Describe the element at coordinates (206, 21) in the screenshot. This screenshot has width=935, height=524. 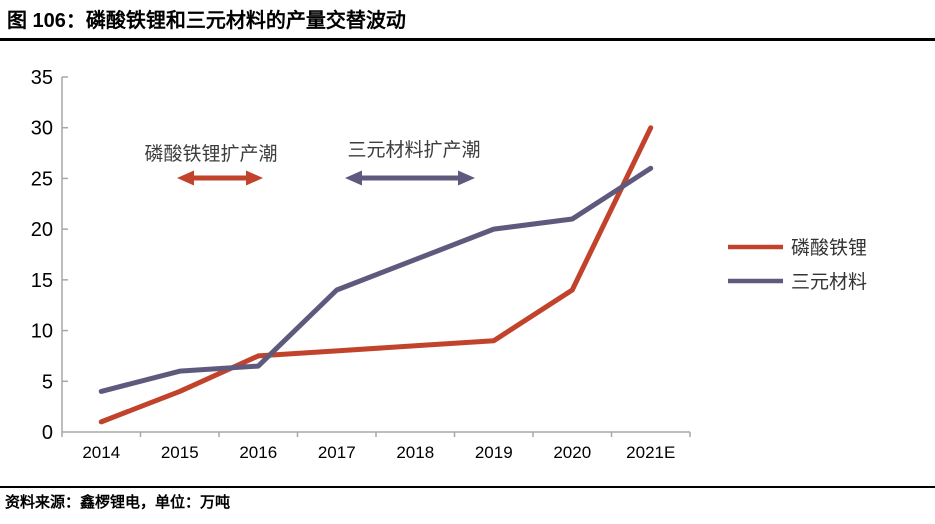
I see `figure-title: 图 106：磷酸铁锂和三元材料的产量交替波动` at that location.